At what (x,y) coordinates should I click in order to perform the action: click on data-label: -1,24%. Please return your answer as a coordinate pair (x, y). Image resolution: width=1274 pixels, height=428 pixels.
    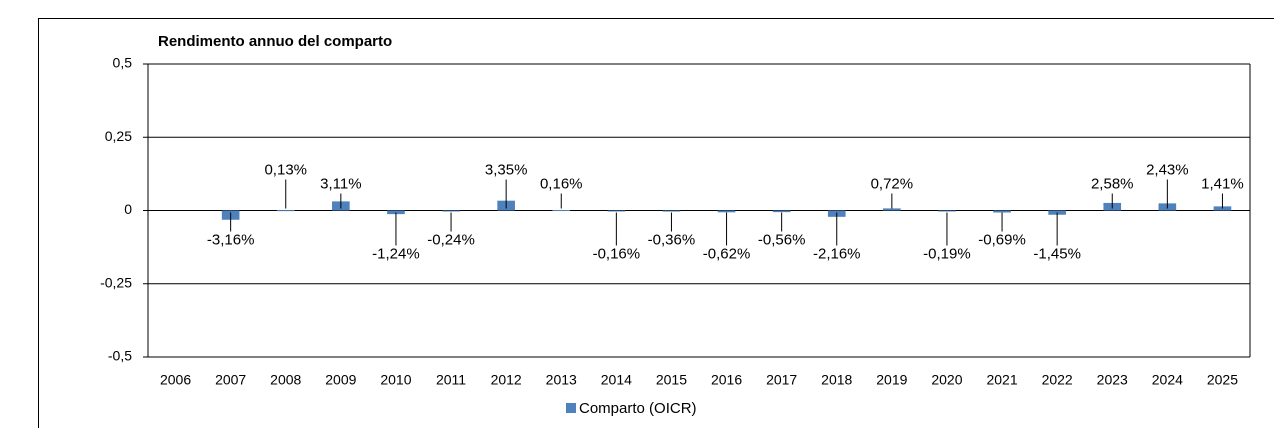
    Looking at the image, I should click on (396, 253).